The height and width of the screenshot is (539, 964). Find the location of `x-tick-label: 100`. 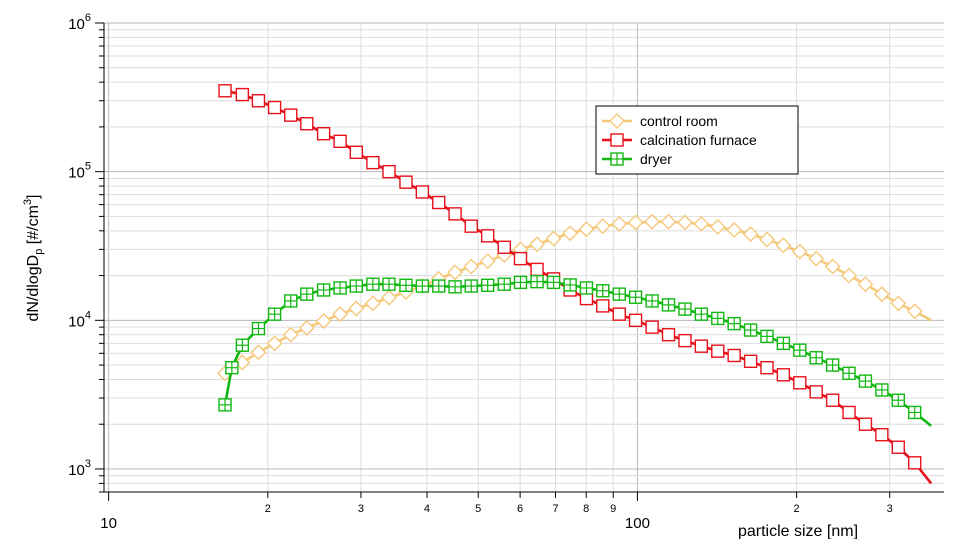

x-tick-label: 100 is located at coordinates (637, 523).